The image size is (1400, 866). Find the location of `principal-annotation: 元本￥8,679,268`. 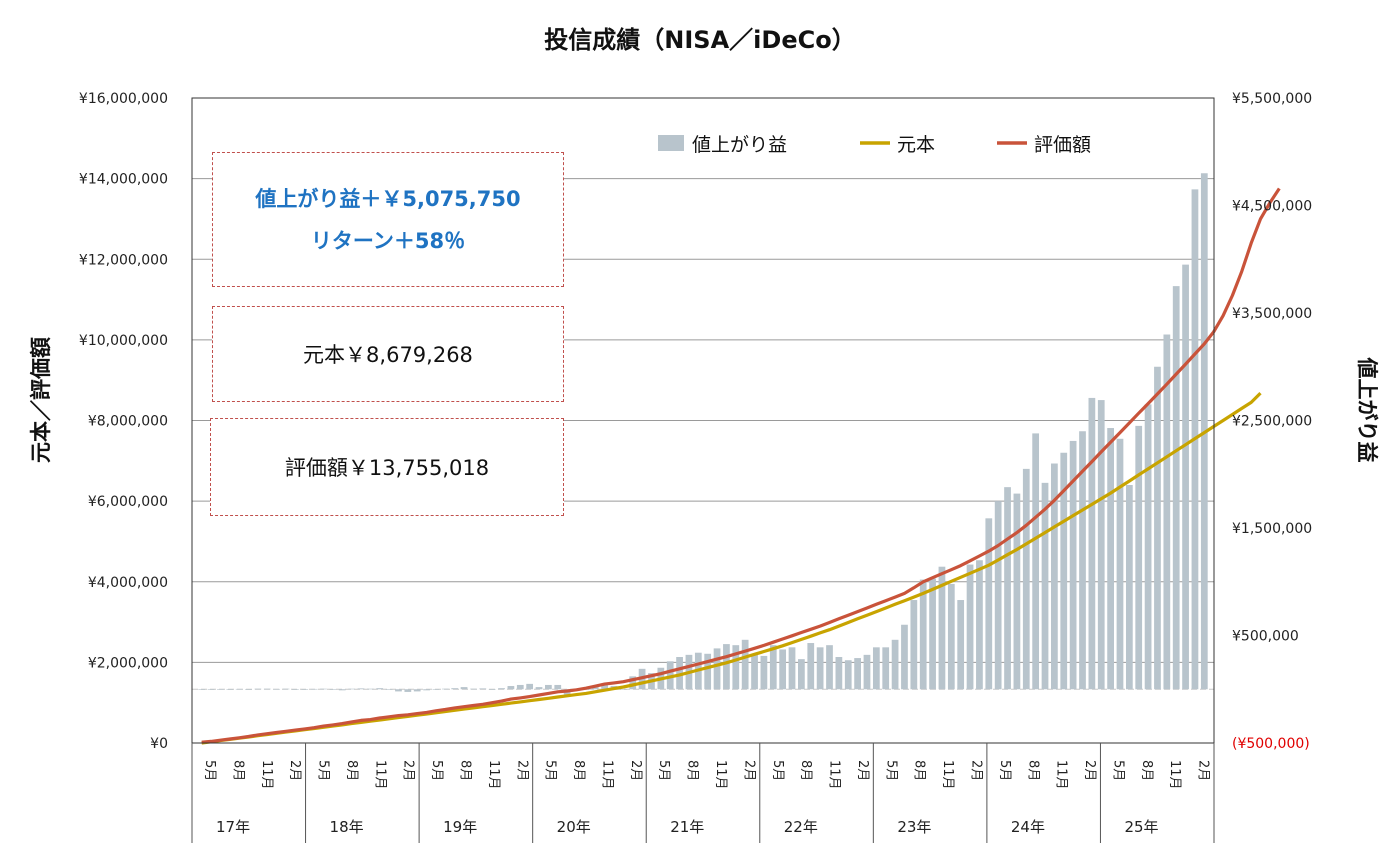

principal-annotation: 元本￥8,679,268 is located at coordinates (388, 355).